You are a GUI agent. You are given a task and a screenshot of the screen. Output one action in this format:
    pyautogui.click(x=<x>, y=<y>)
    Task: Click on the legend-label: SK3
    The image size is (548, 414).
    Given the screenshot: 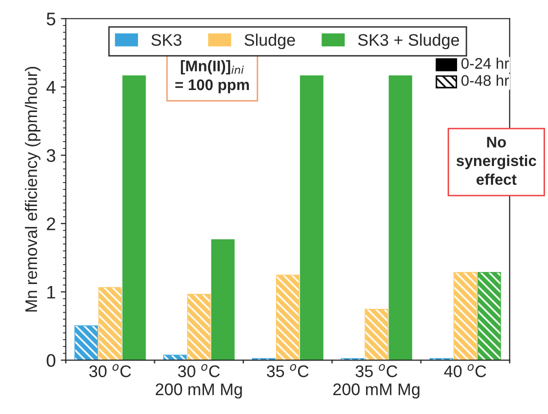 What is the action you would take?
    pyautogui.click(x=166, y=40)
    